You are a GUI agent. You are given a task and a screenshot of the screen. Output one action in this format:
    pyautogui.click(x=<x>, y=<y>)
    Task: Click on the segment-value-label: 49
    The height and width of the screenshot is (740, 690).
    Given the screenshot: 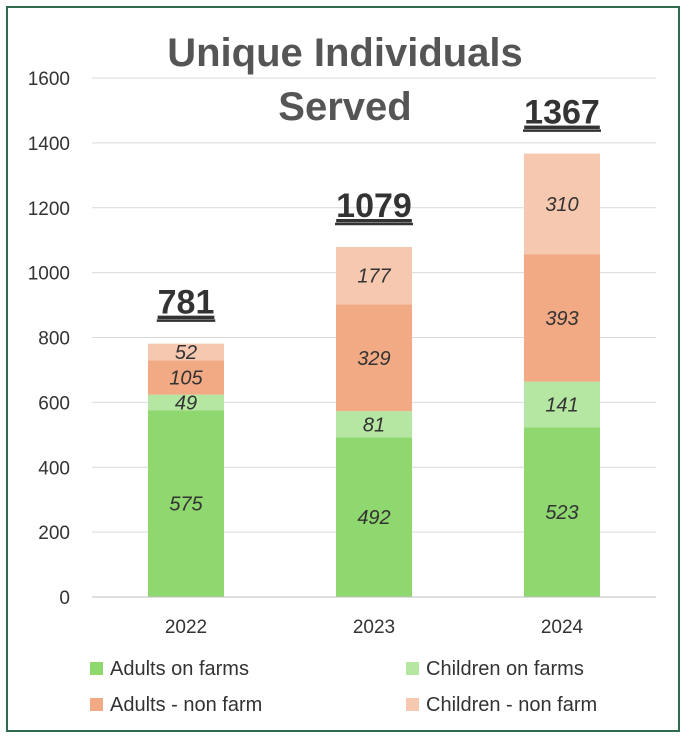 What is the action you would take?
    pyautogui.click(x=186, y=404)
    